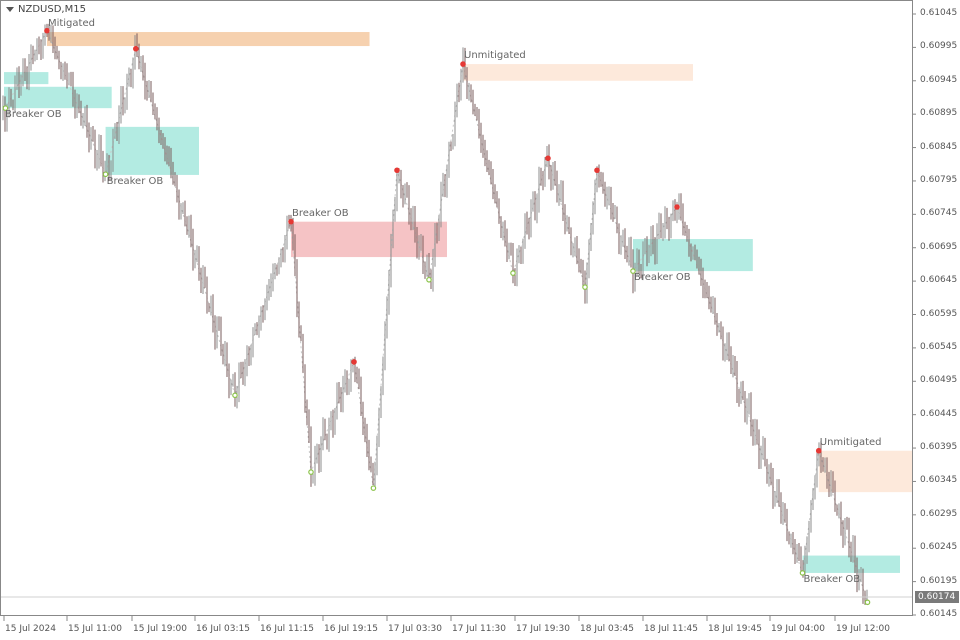 Image resolution: width=960 pixels, height=640 pixels. I want to click on symbol-title: NZDUSD,M15, so click(52, 9).